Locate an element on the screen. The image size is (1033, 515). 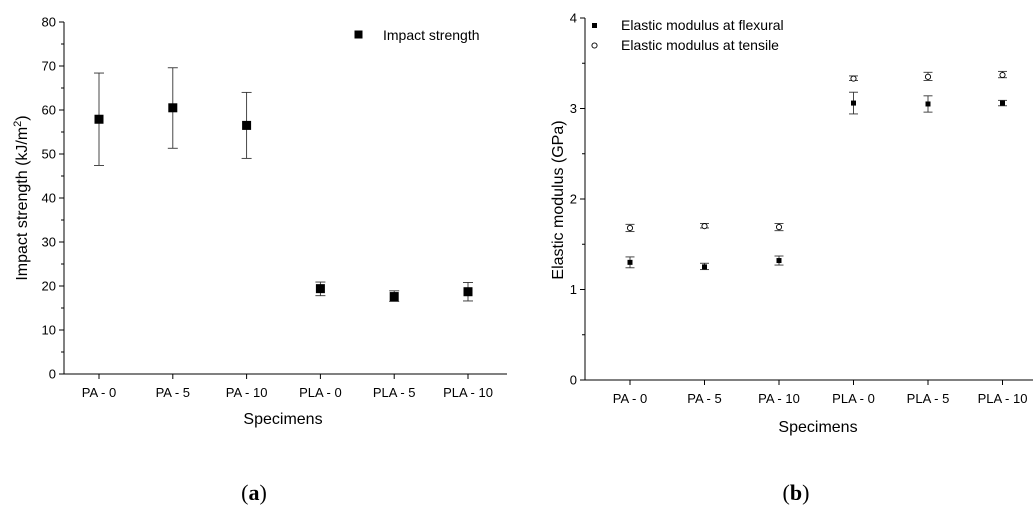
panel-a-y-axis-title: Impact strength (kJ/m2) is located at coordinates (21, 197).